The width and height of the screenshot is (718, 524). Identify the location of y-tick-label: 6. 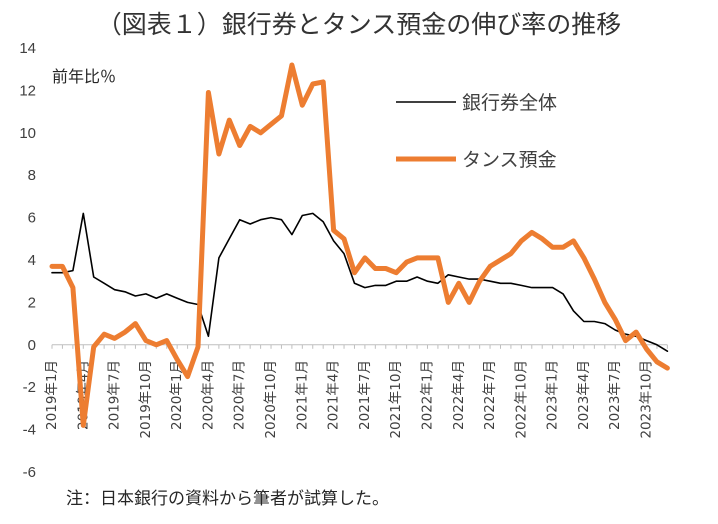
(32, 218).